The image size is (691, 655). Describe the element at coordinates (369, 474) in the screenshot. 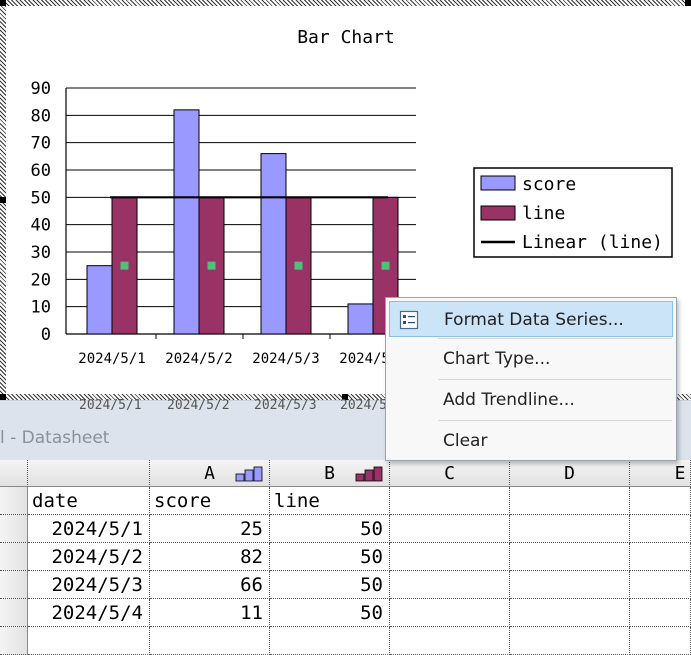

I see `bar-series-icon` at that location.